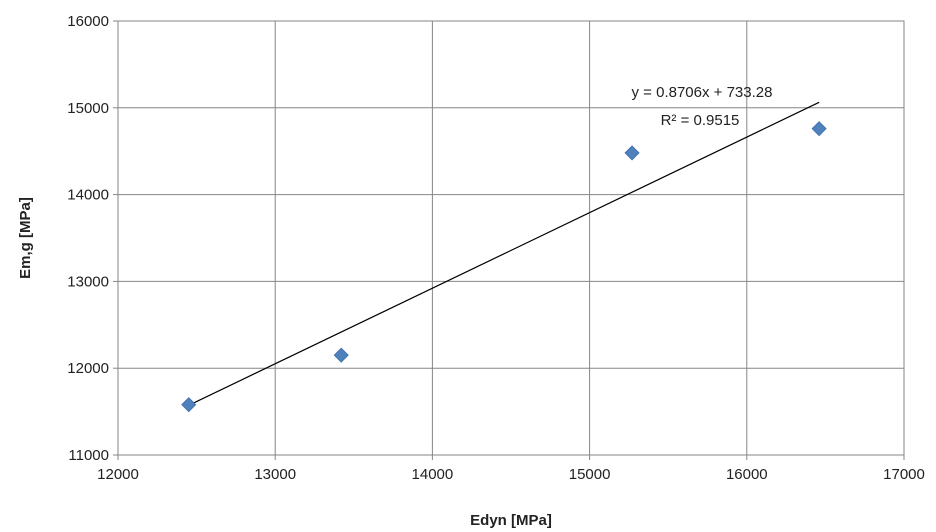  I want to click on y-axis-ticks: 11000 12000 13000 14000 15000 16000, so click(92, 238).